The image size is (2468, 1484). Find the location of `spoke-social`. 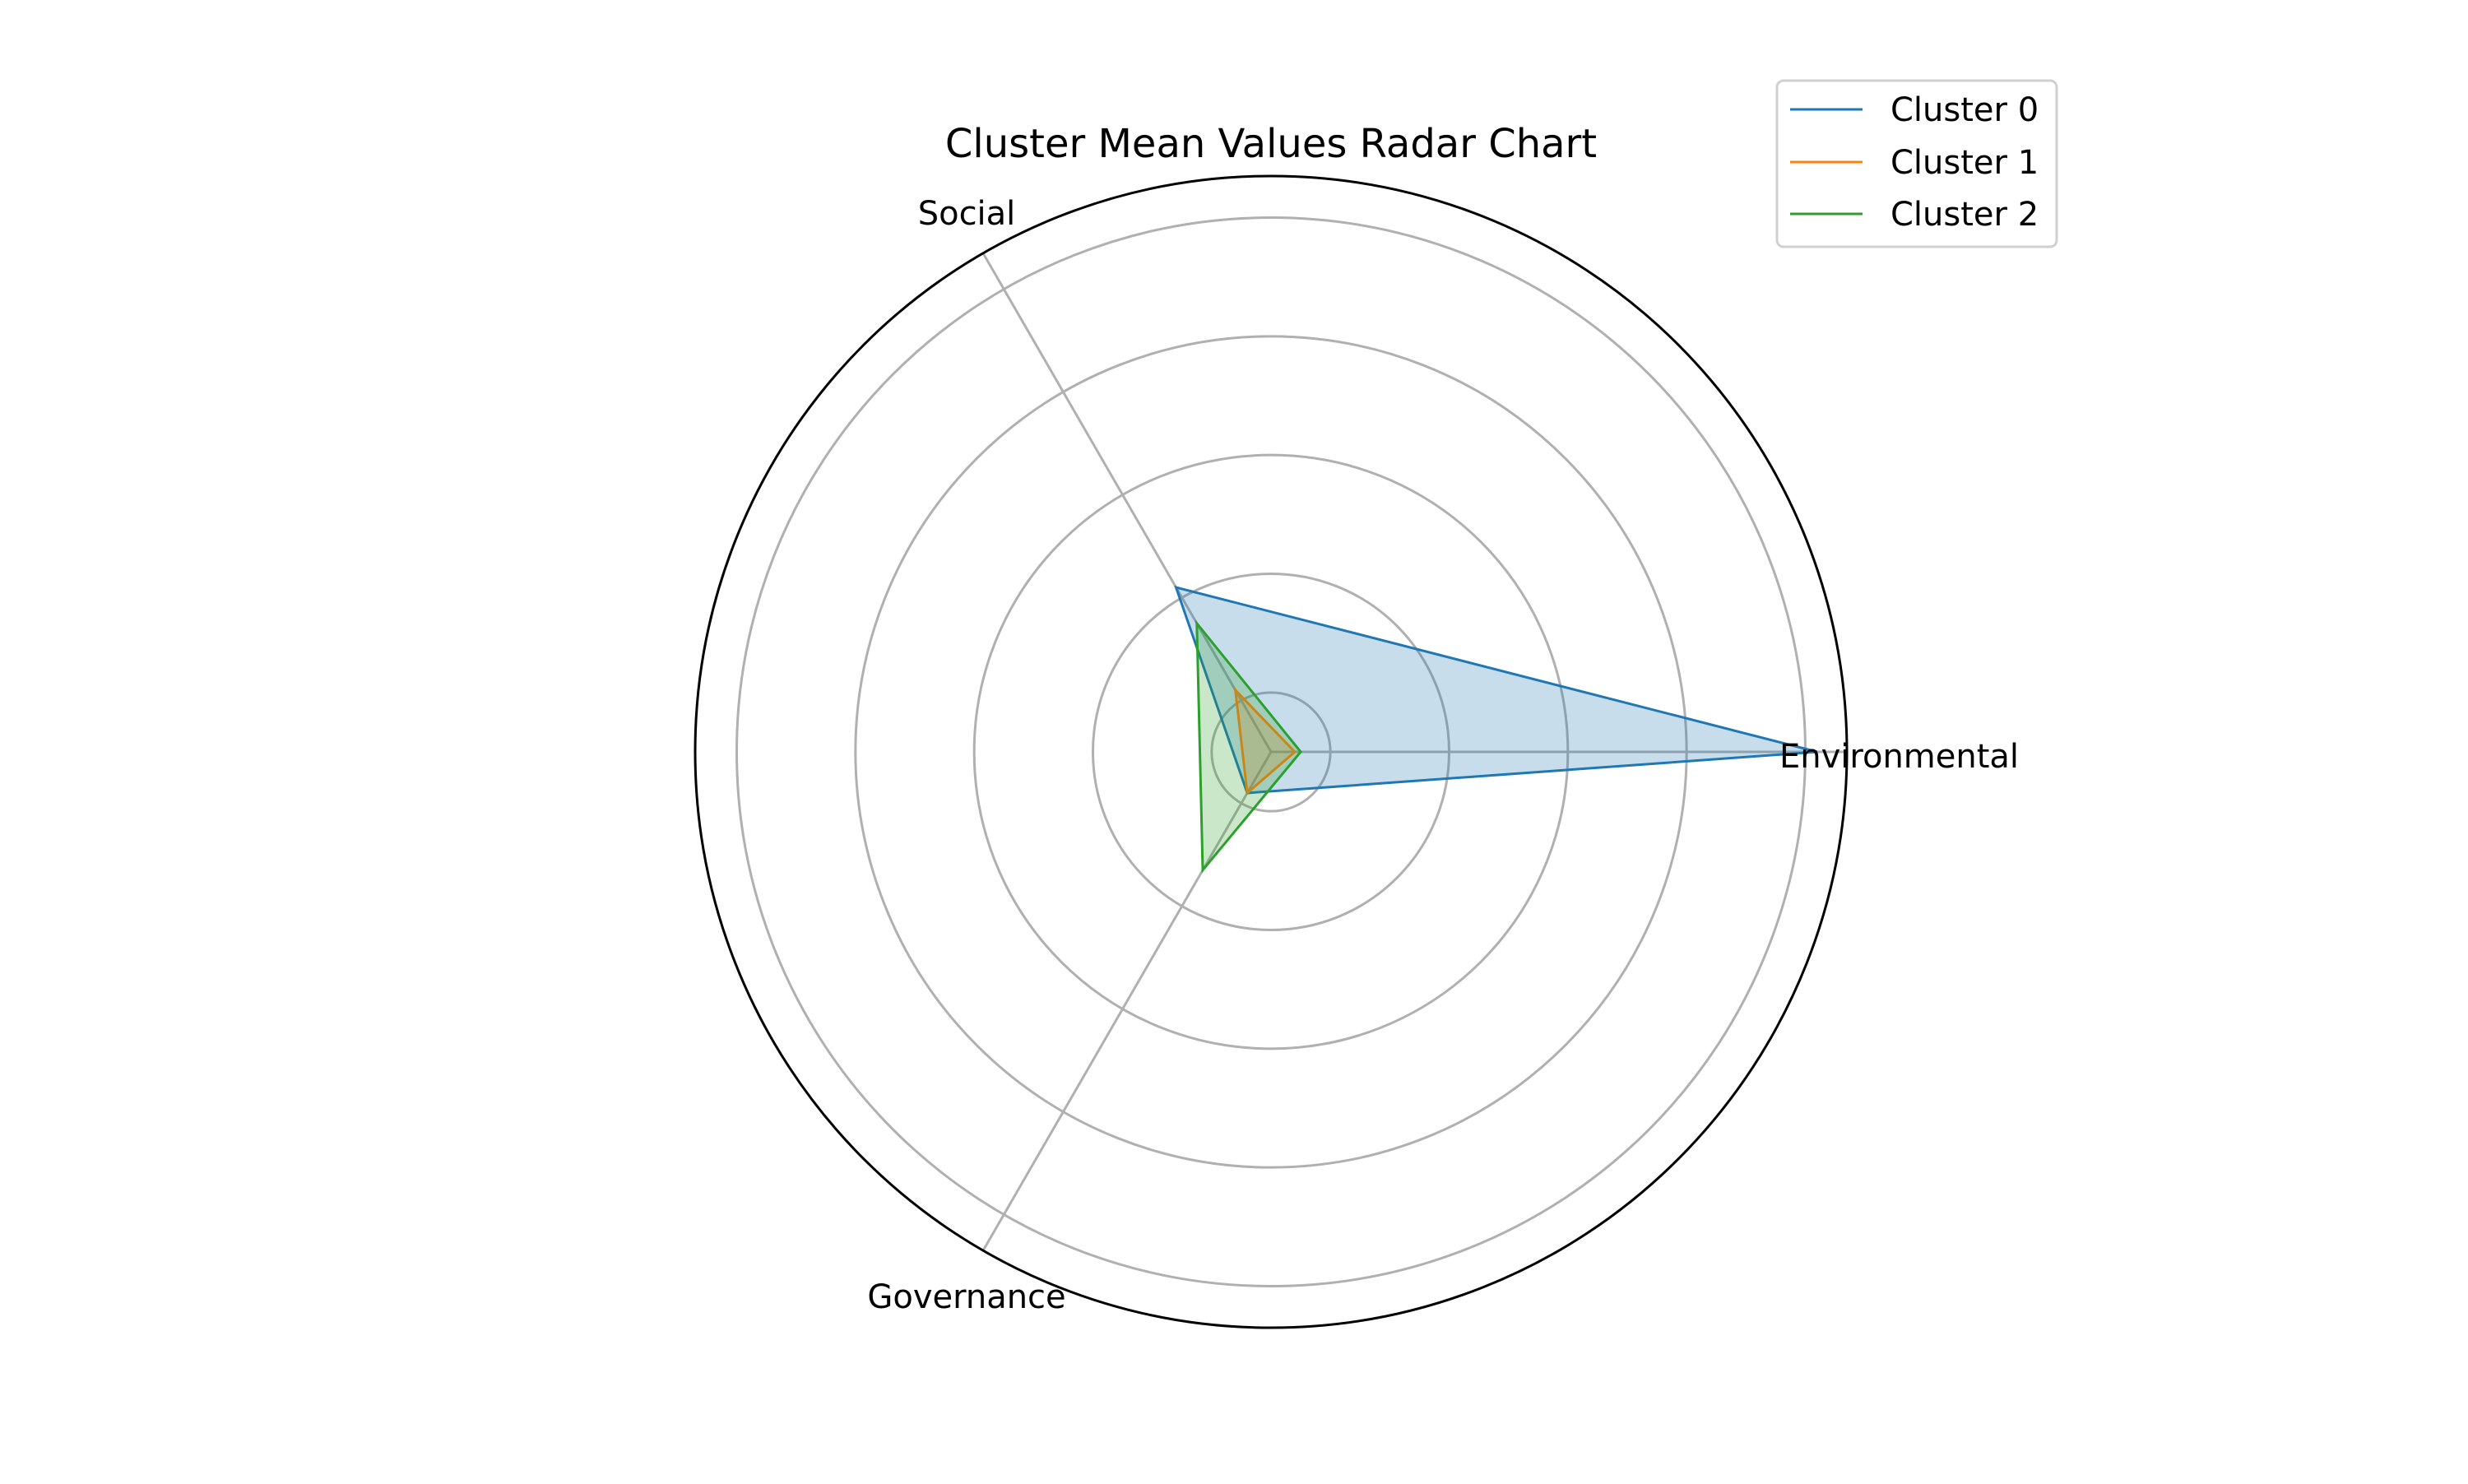

spoke-social is located at coordinates (1127, 503).